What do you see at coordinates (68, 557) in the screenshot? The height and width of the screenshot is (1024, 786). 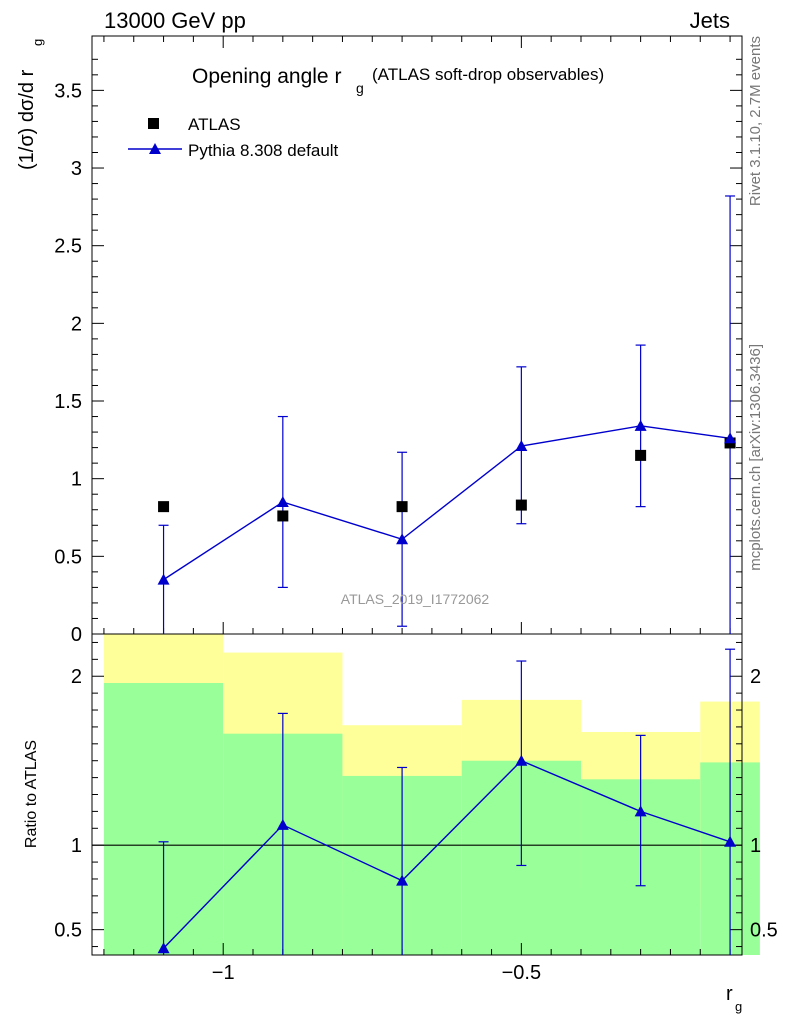 I see `y-tick-label: 0.5` at bounding box center [68, 557].